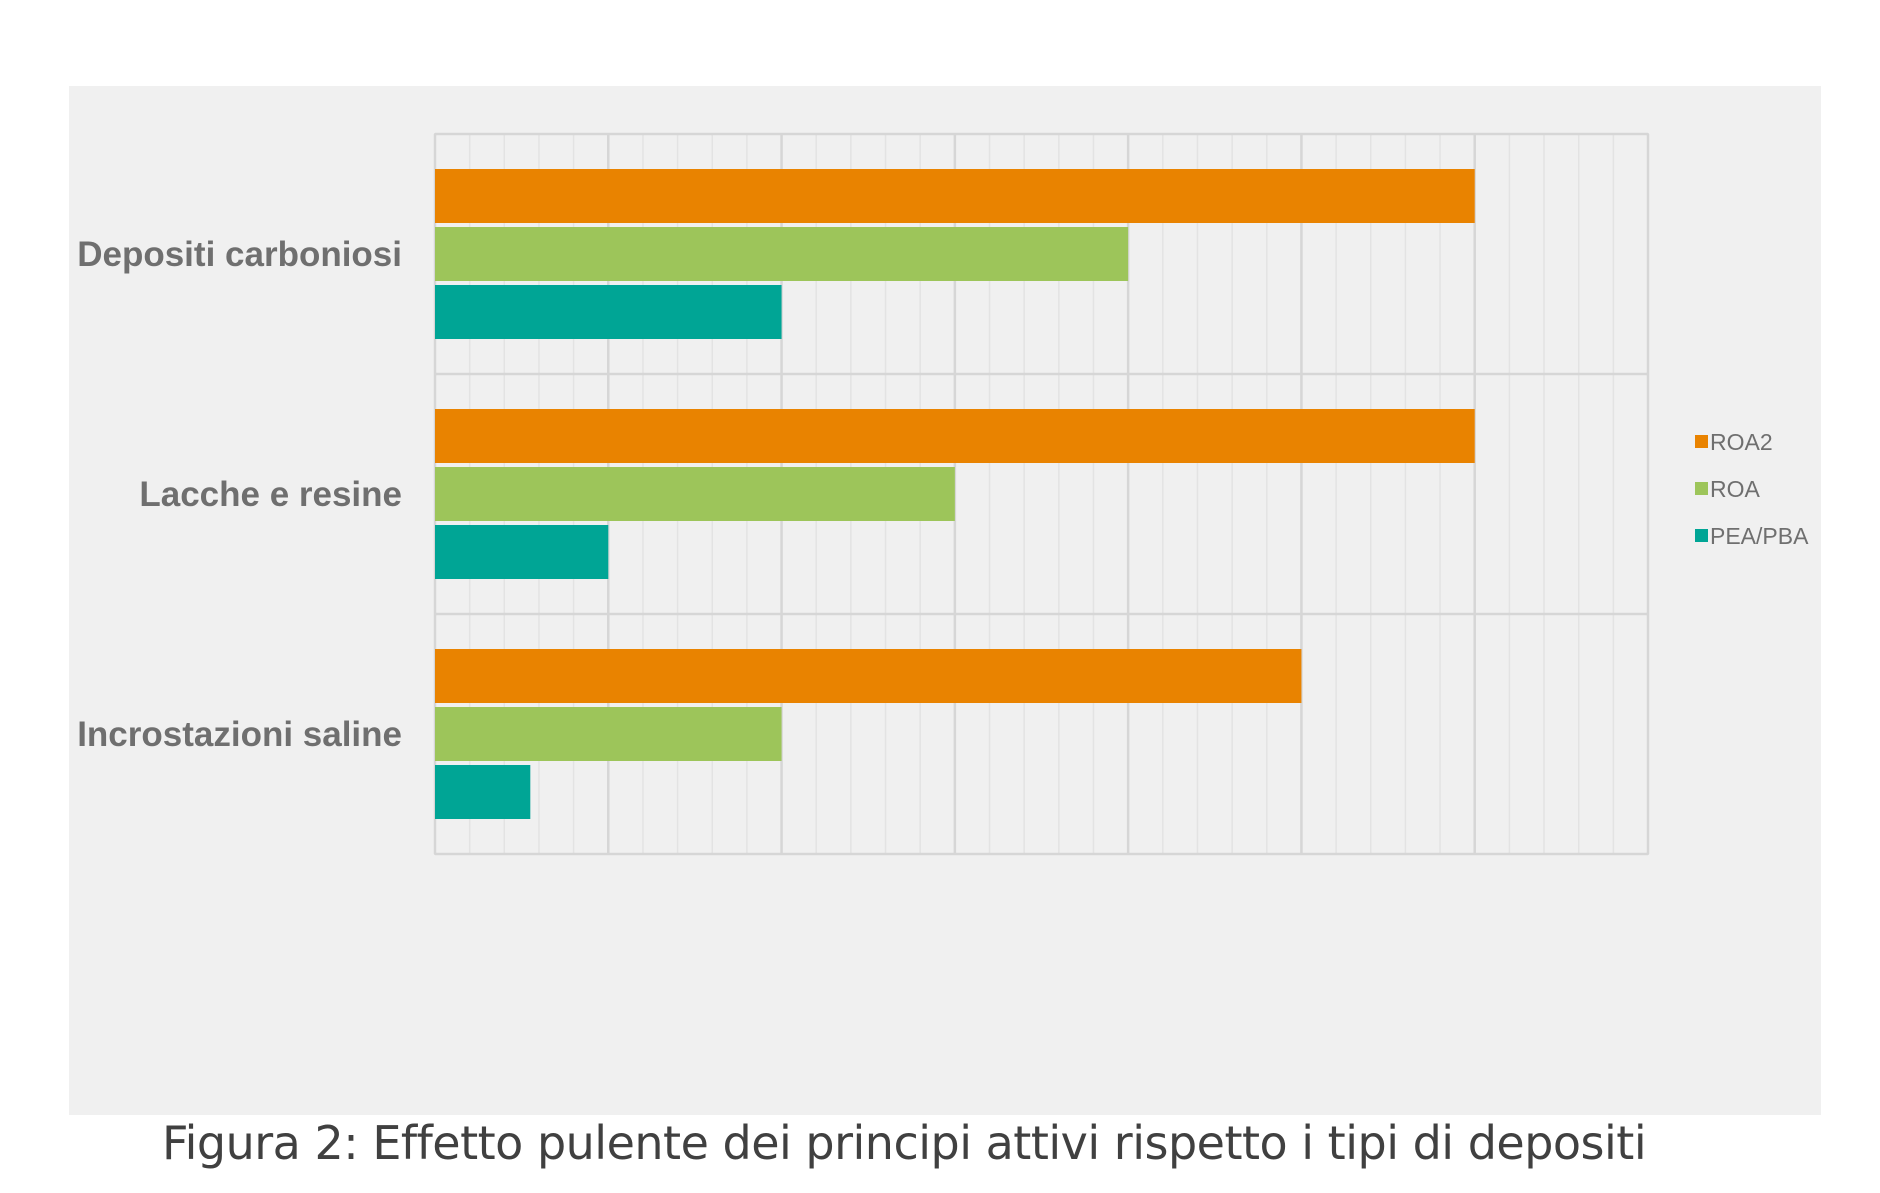  What do you see at coordinates (270, 494) in the screenshot?
I see `category-label-lacche-e-resine: Lacche e resine` at bounding box center [270, 494].